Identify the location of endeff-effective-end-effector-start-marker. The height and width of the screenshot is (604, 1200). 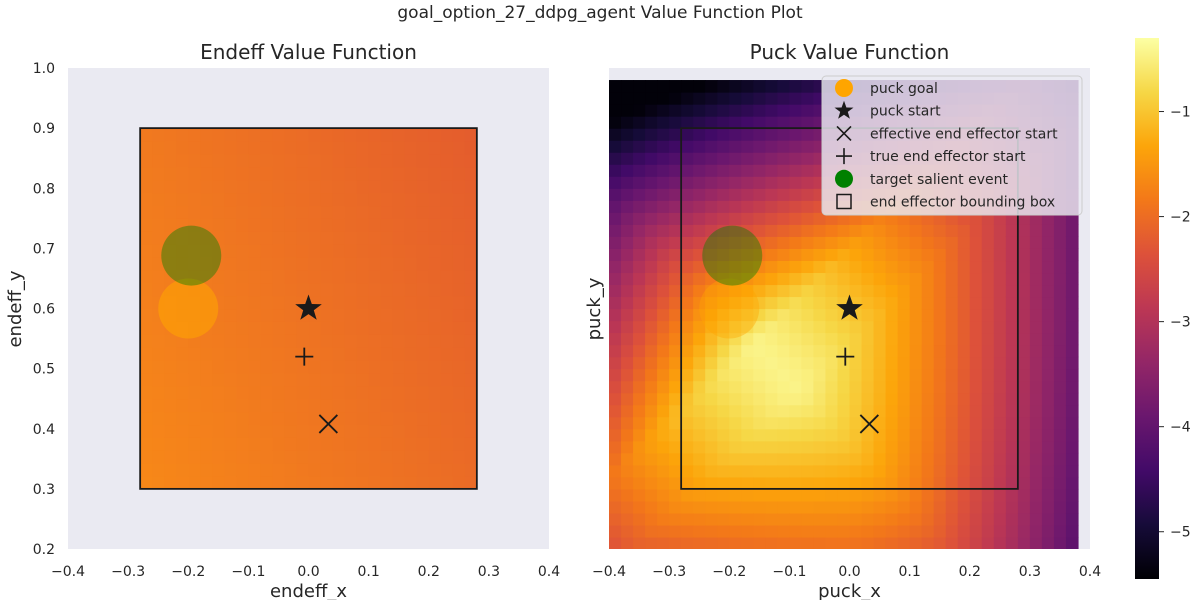
(328, 424).